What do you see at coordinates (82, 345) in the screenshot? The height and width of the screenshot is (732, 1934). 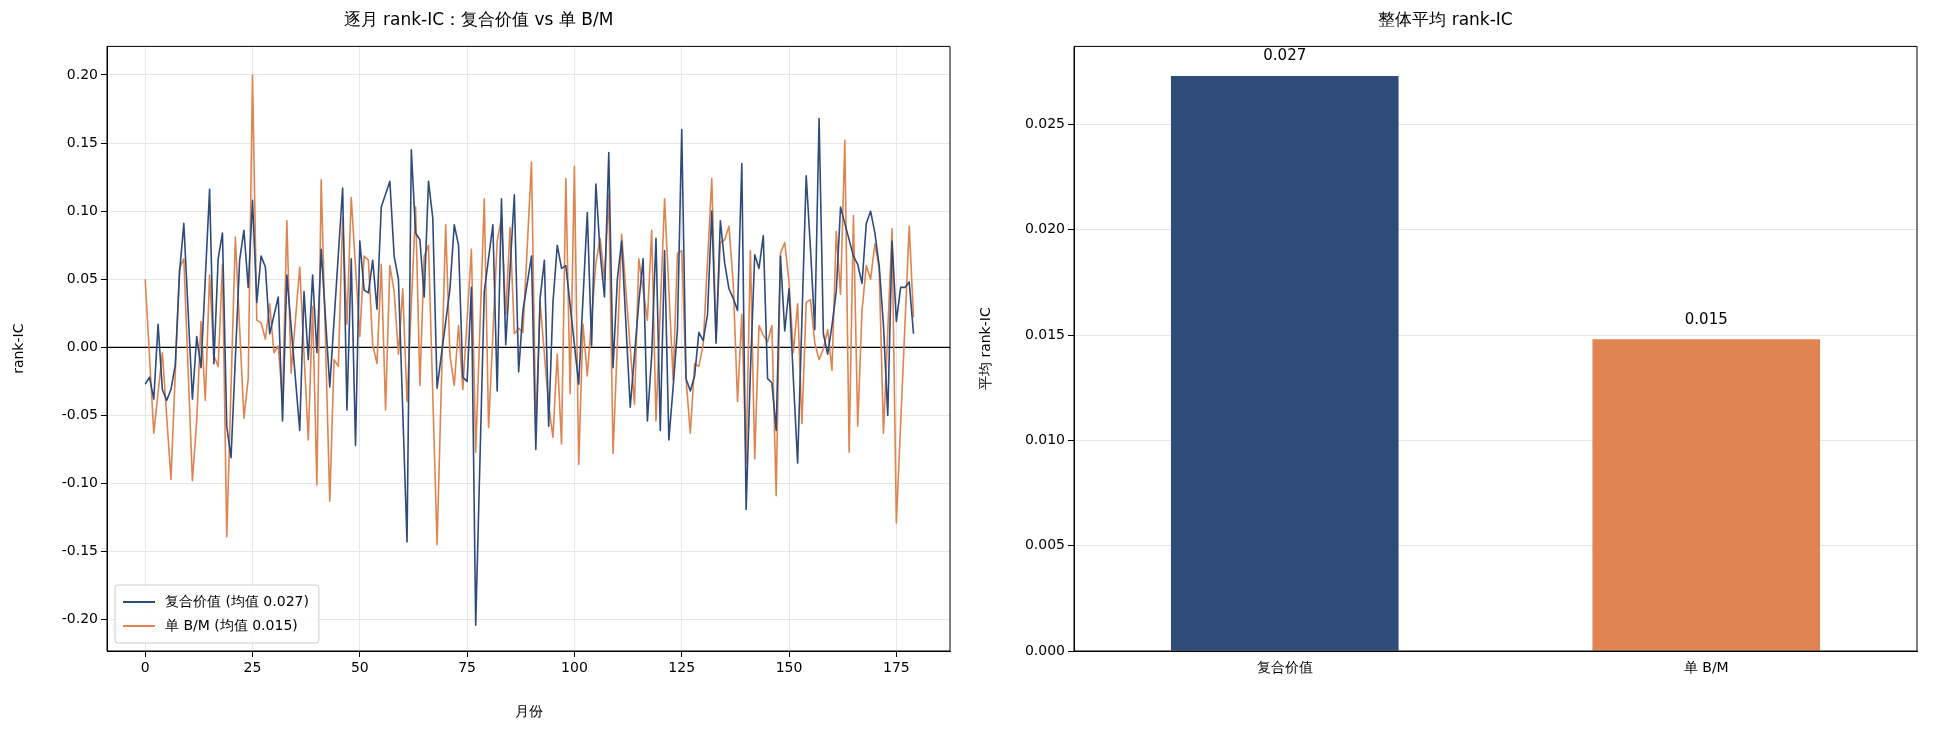 I see `y-tick-label: 0.00` at bounding box center [82, 345].